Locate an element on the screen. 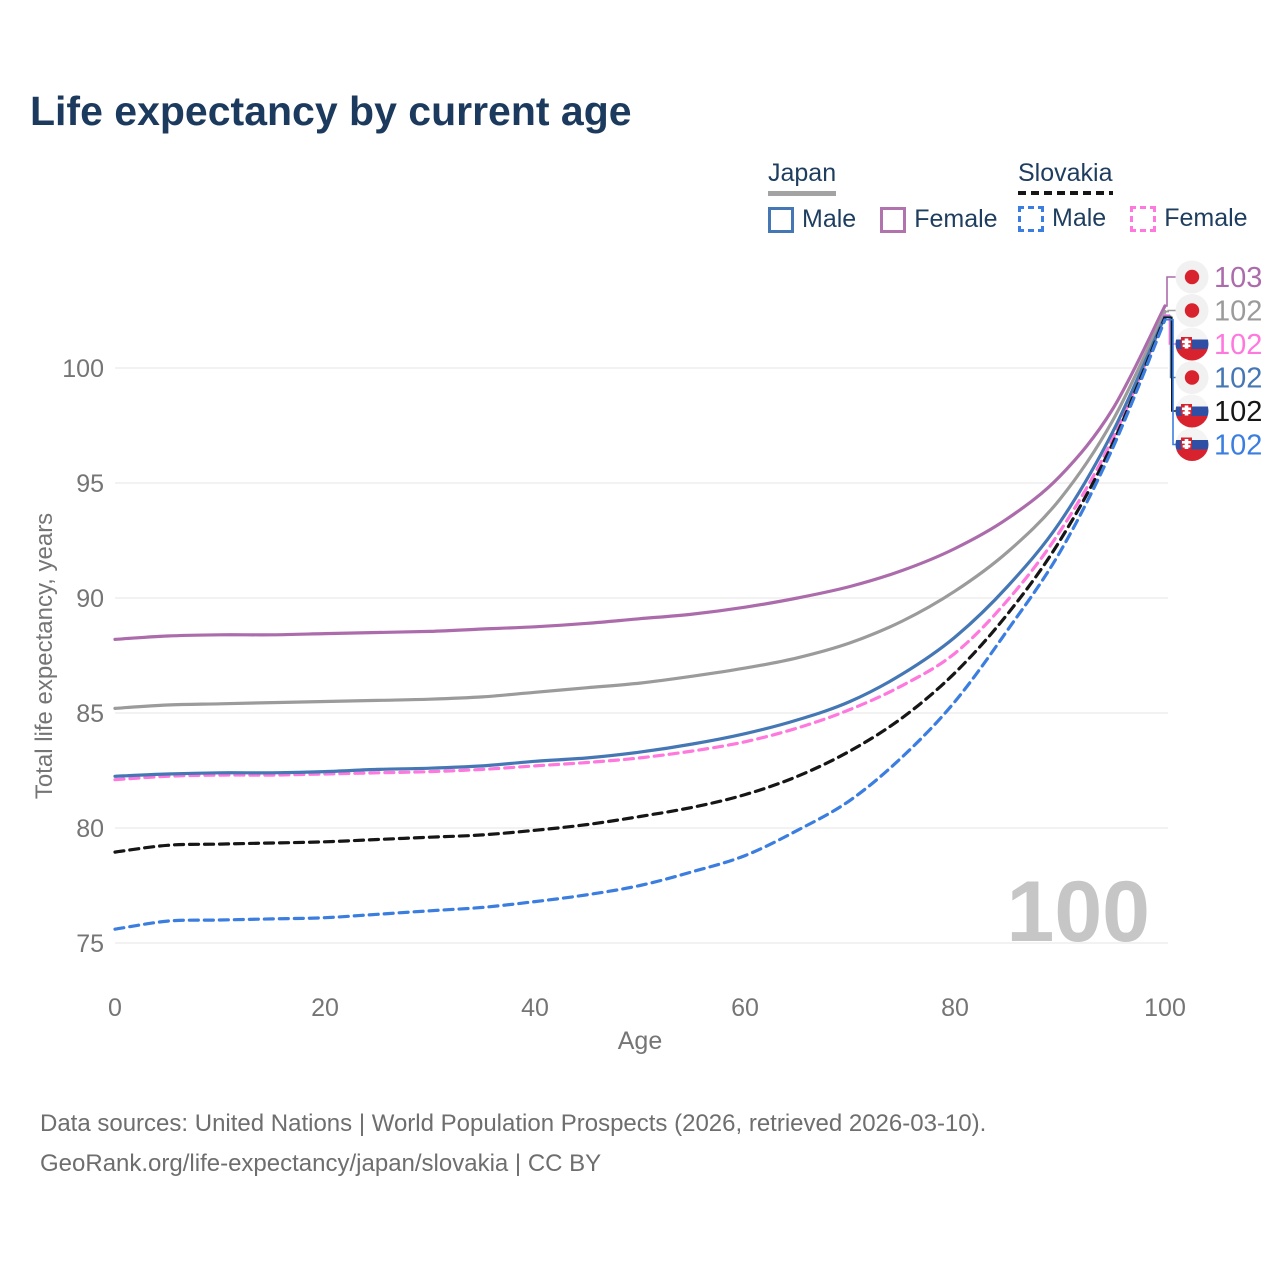 This screenshot has height=1280, width=1280. x-tick-label: 80 is located at coordinates (955, 1008).